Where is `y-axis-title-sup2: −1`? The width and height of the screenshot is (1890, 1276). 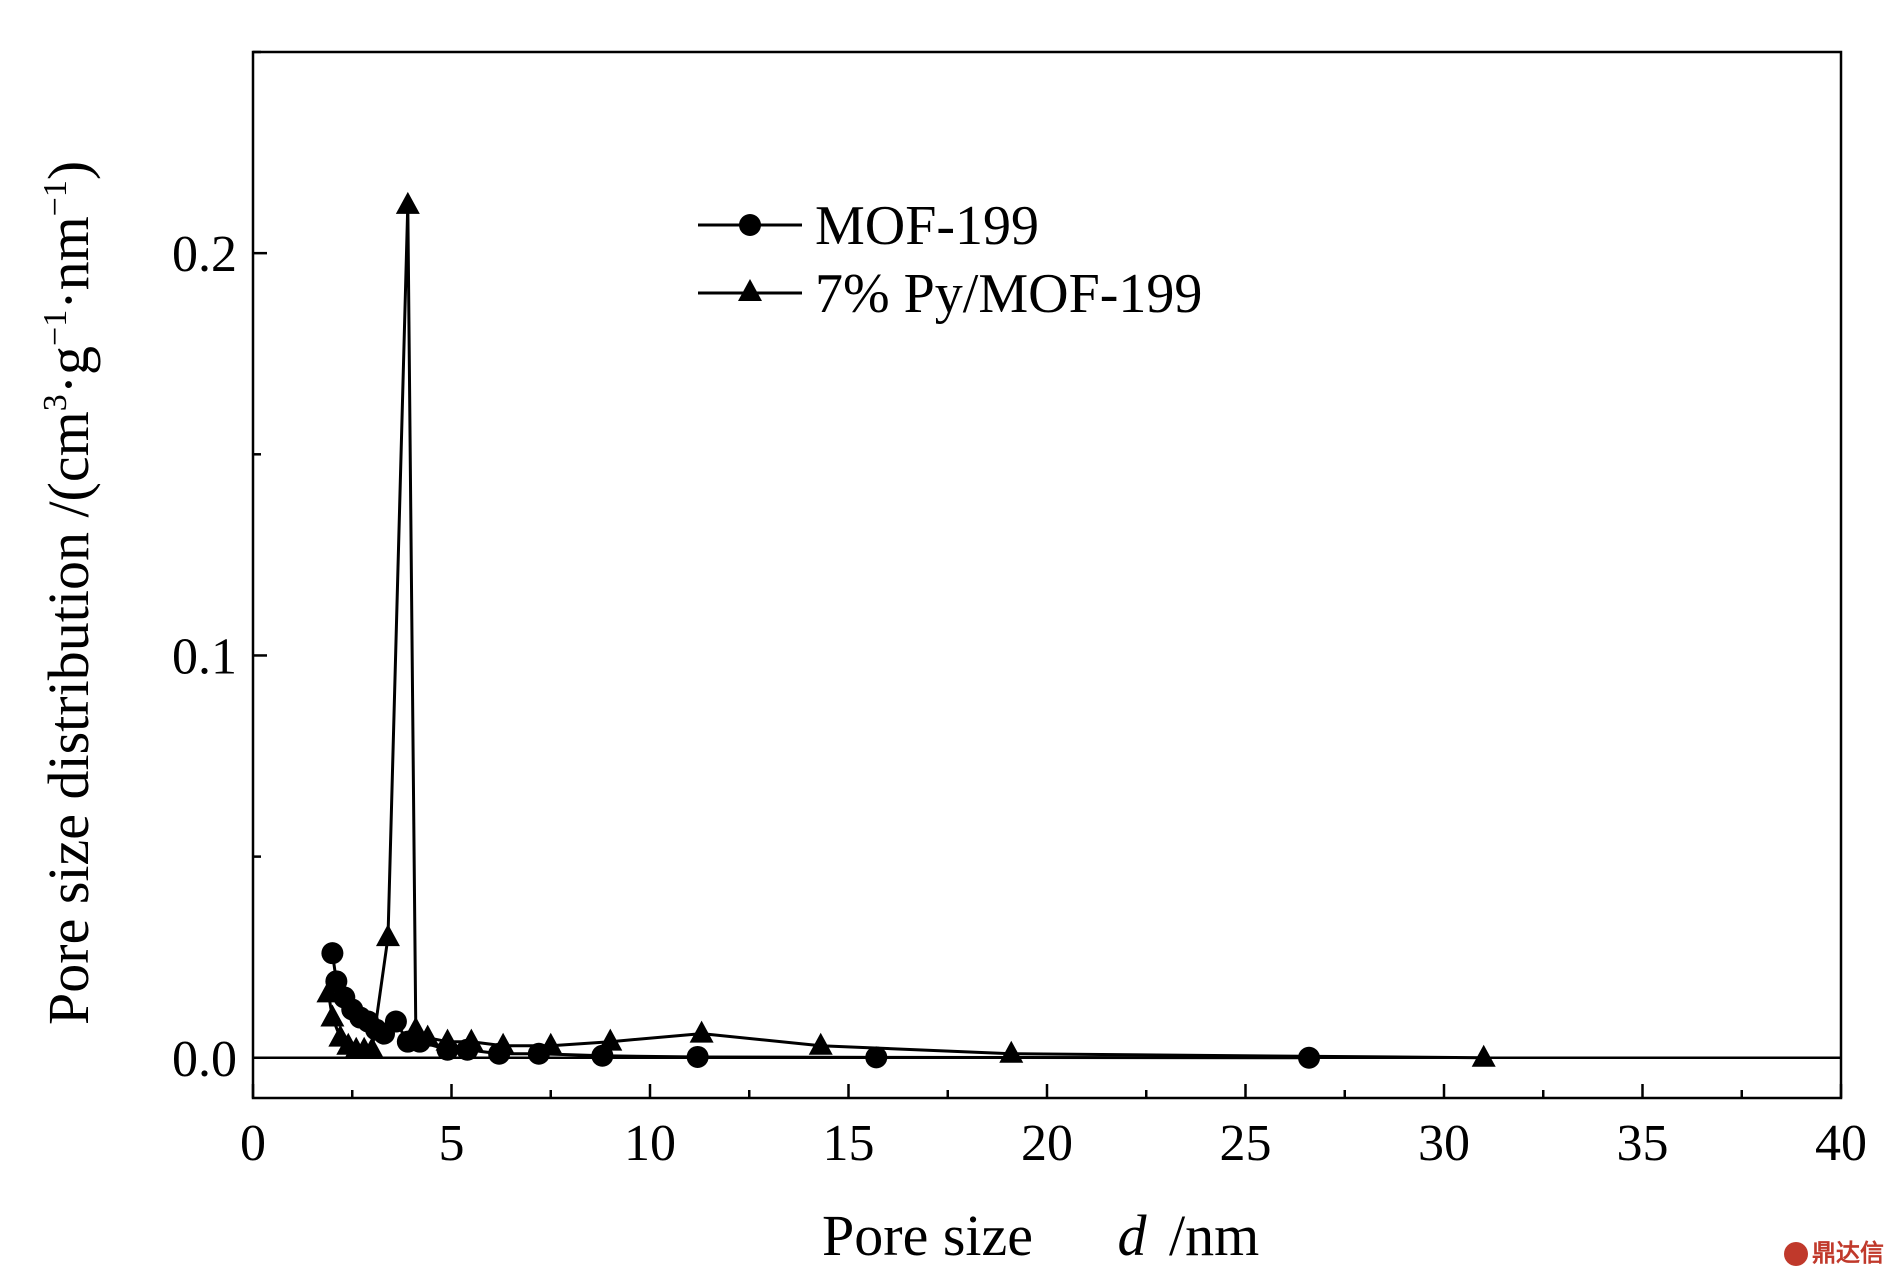 y-axis-title-sup2: −1 is located at coordinates (55, 328).